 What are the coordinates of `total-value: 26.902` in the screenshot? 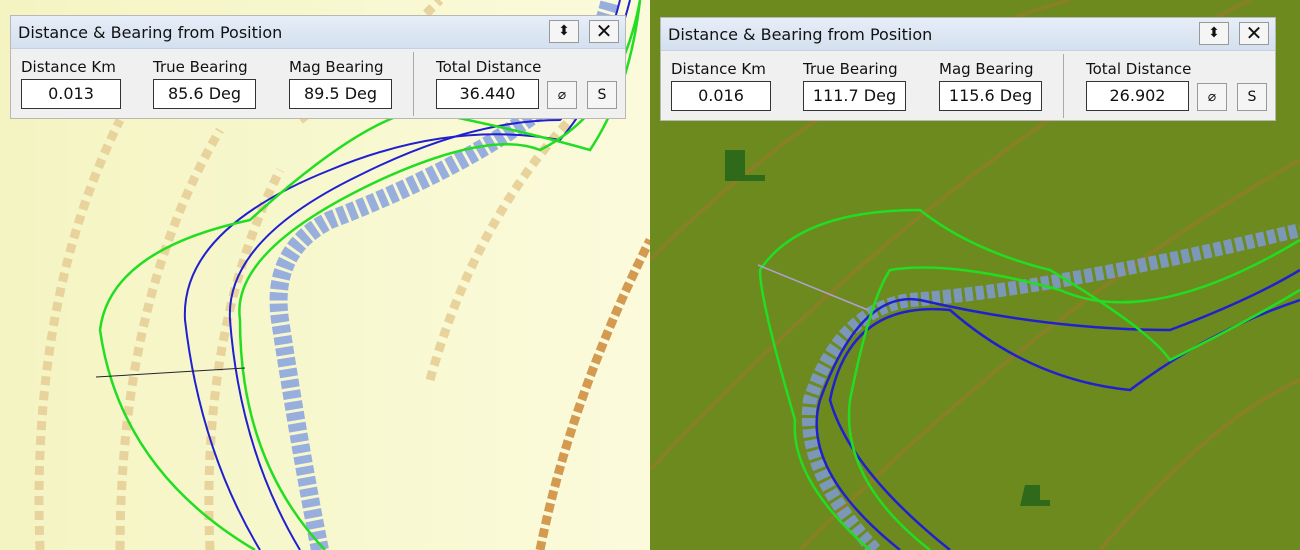 It's located at (1137, 96).